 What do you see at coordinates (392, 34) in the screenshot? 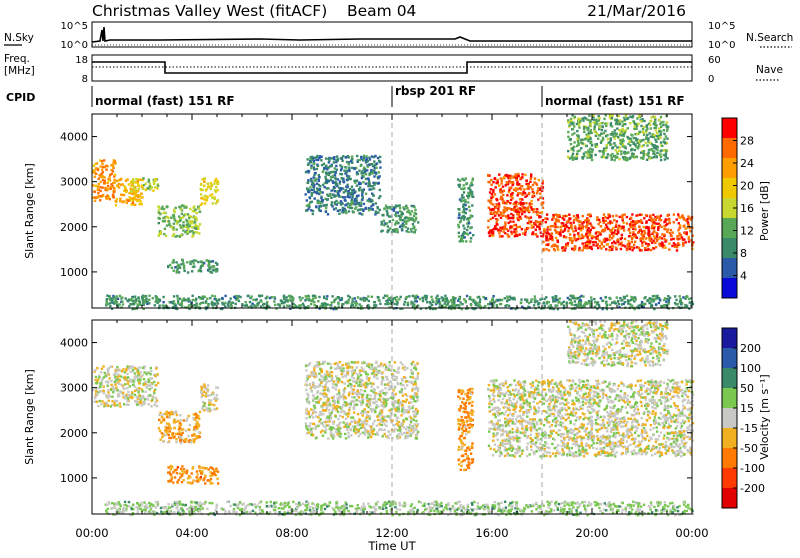
I see `noise-panel-frame` at bounding box center [392, 34].